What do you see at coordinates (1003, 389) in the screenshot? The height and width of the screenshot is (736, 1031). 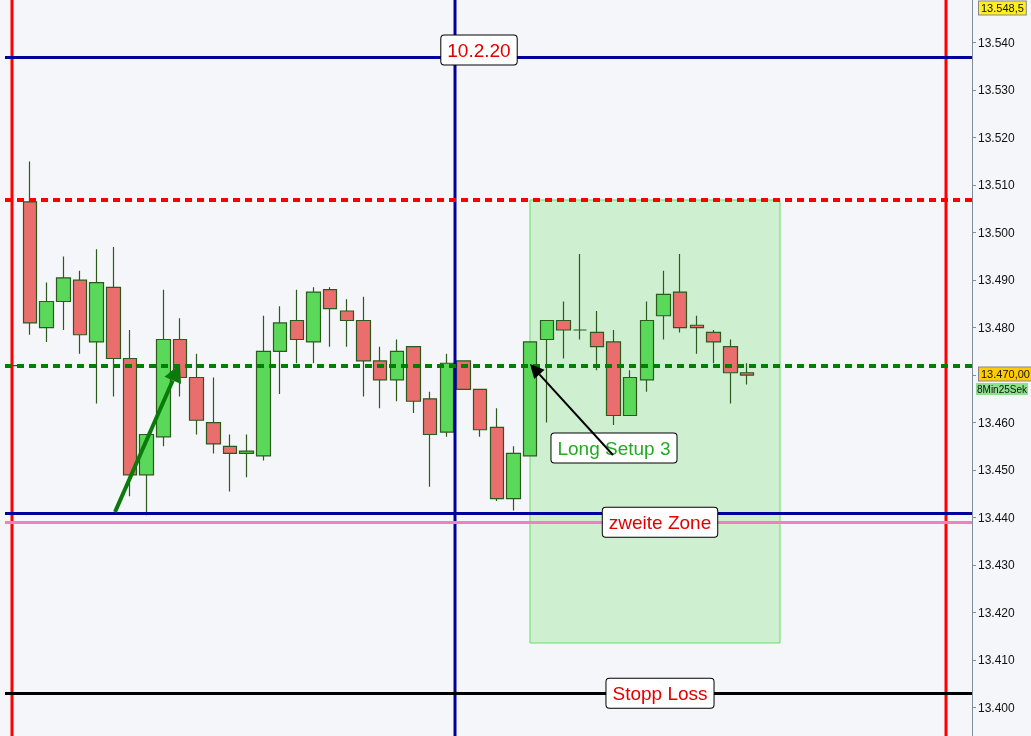 I see `text: 8Min25Sek` at bounding box center [1003, 389].